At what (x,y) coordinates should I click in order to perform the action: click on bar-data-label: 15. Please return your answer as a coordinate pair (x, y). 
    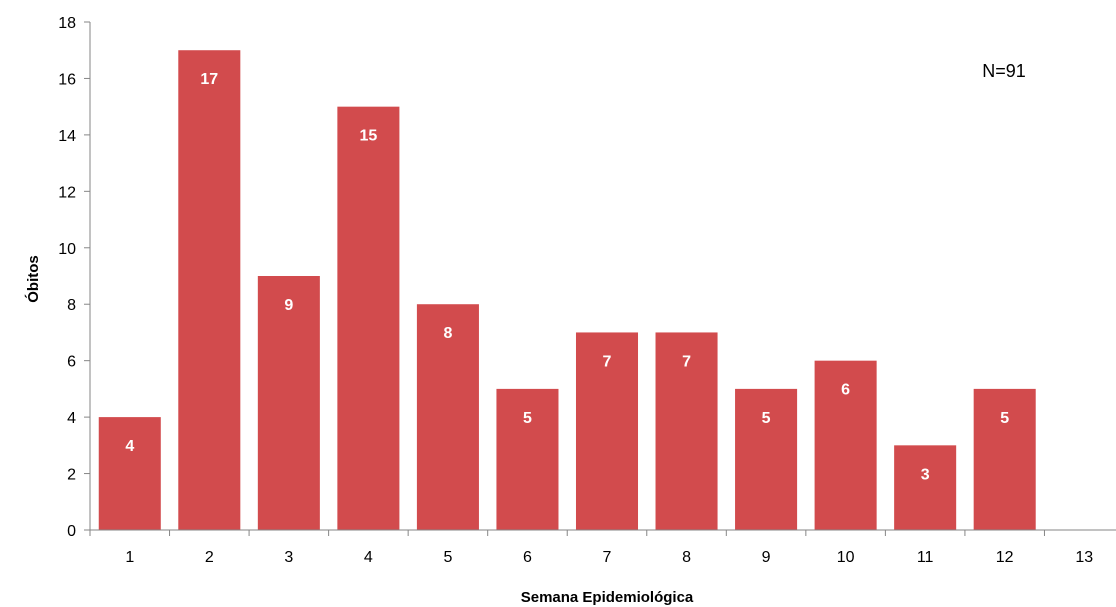
    Looking at the image, I should click on (368, 136).